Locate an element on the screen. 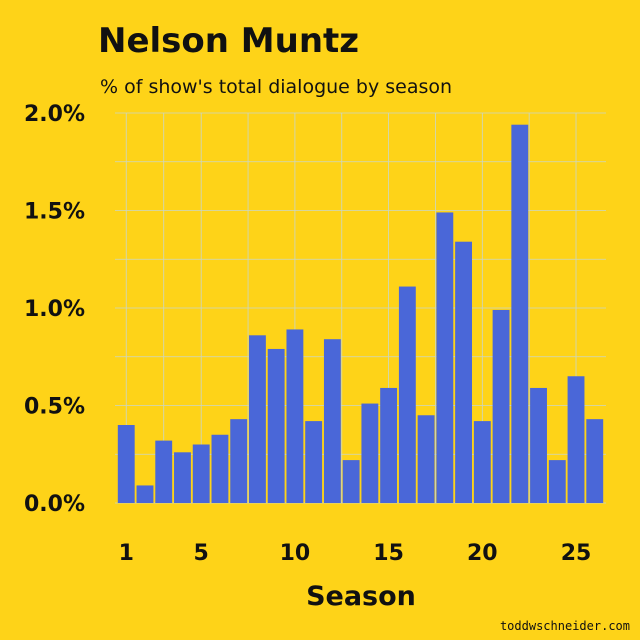 Image resolution: width=640 pixels, height=640 pixels. x-tick-label: 15 is located at coordinates (388, 553).